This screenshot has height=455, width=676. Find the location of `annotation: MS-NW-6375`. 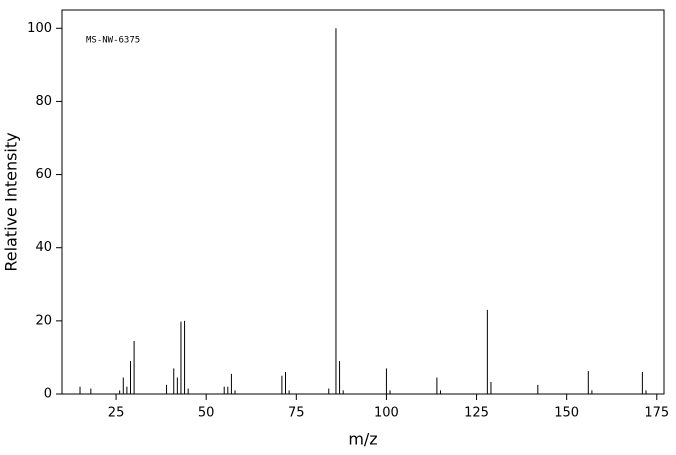

annotation: MS-NW-6375 is located at coordinates (113, 41).